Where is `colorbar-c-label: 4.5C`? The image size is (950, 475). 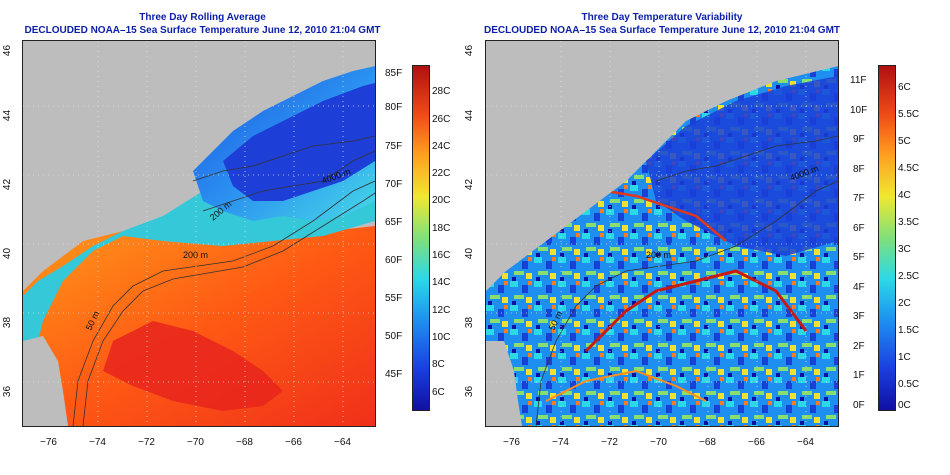 colorbar-c-label: 4.5C is located at coordinates (909, 168).